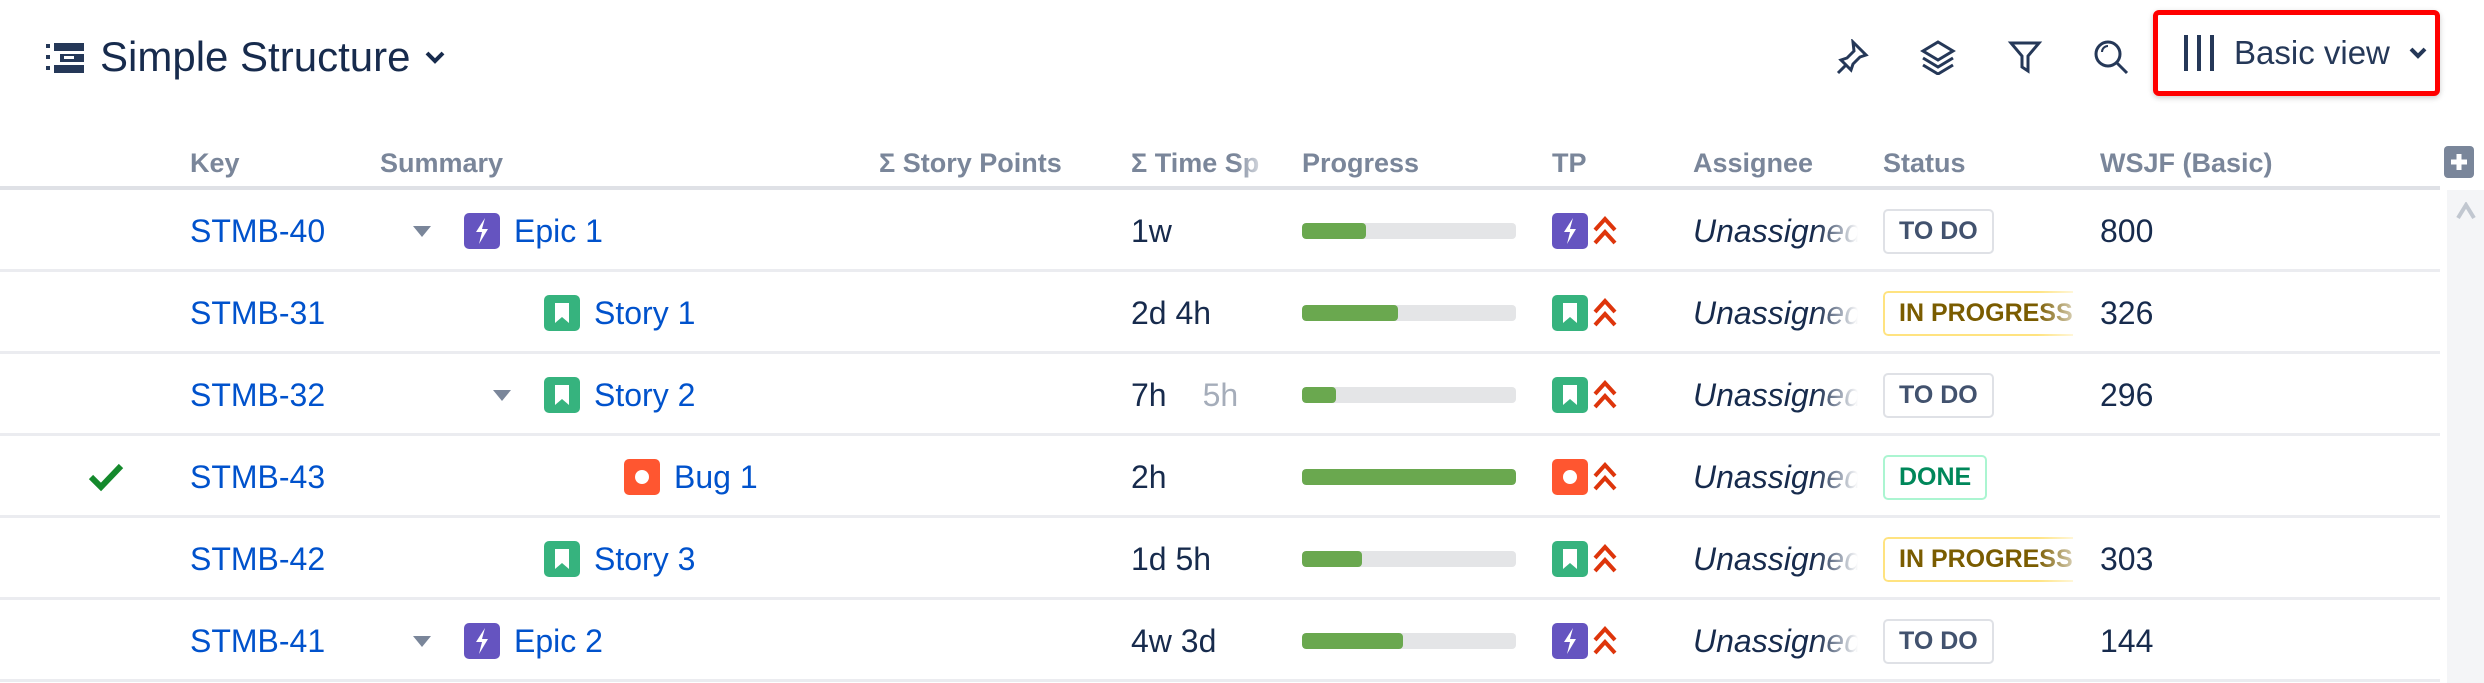  What do you see at coordinates (2466, 210) in the screenshot?
I see `scroll-up-icon` at bounding box center [2466, 210].